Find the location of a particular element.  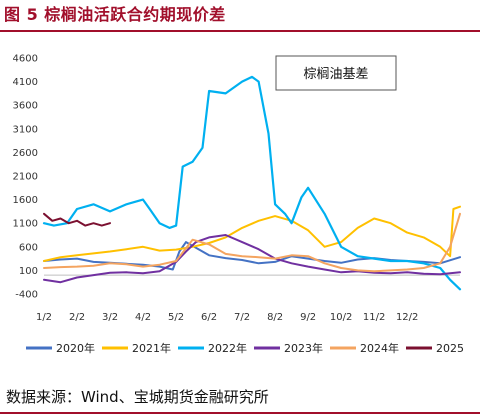

x-tick-label: 12/2 is located at coordinates (407, 317).